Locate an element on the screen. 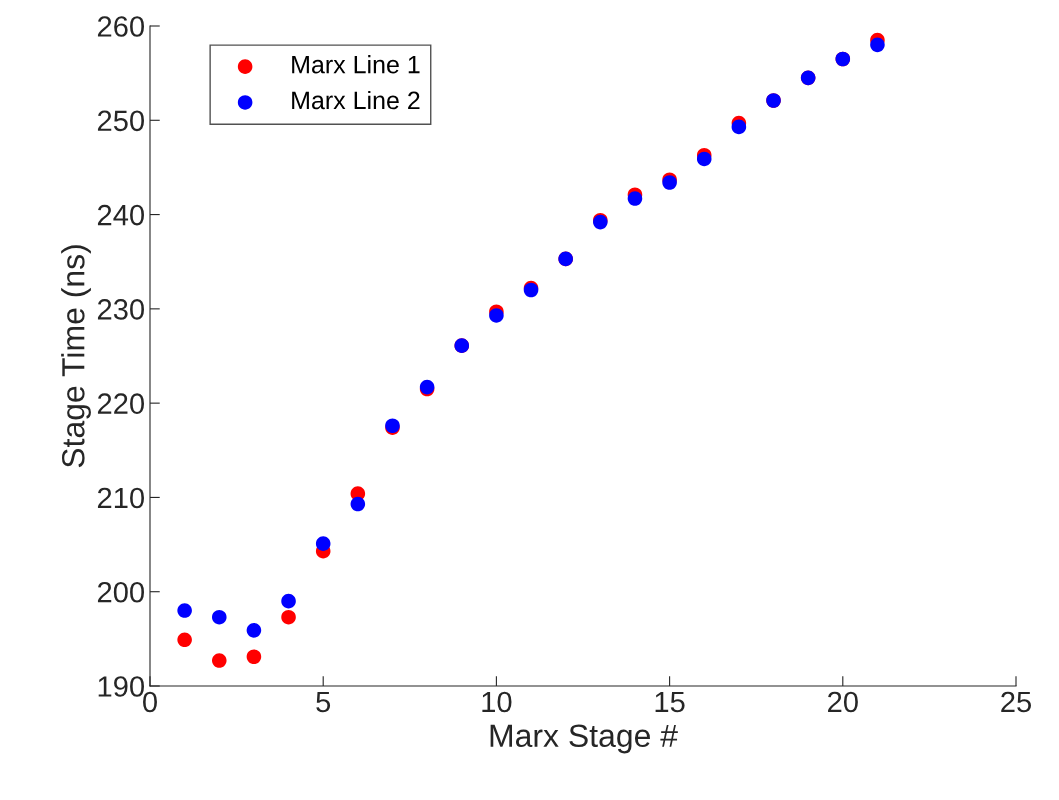 This screenshot has height=800, width=1059. y-tick-label: 250 is located at coordinates (120, 121).